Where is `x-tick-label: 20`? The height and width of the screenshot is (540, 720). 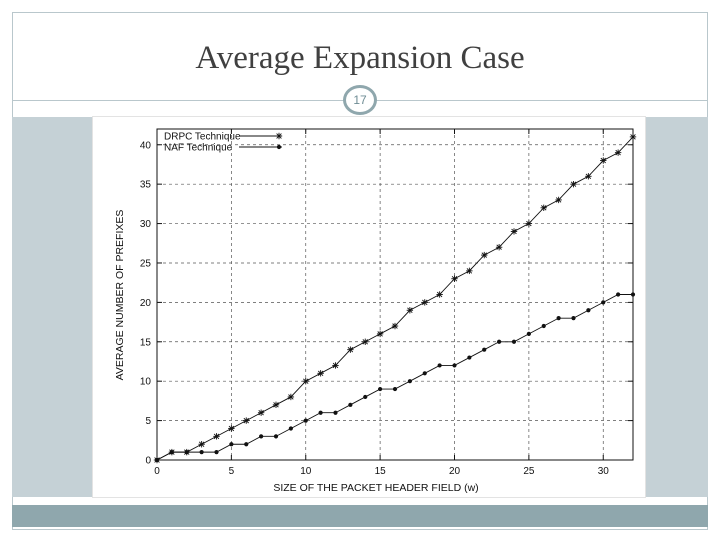 x-tick-label: 20 is located at coordinates (455, 471).